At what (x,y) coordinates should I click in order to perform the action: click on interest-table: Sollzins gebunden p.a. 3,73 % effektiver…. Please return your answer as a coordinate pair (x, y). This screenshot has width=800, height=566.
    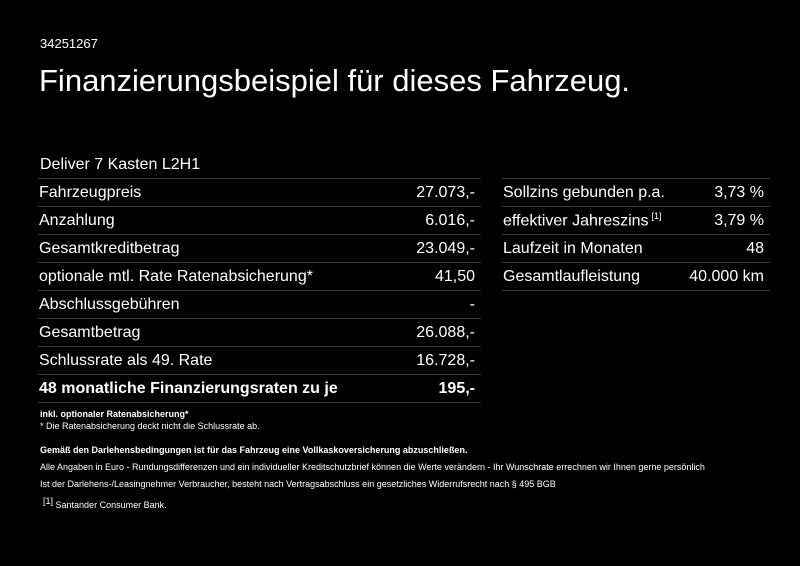
    Looking at the image, I should click on (636, 234).